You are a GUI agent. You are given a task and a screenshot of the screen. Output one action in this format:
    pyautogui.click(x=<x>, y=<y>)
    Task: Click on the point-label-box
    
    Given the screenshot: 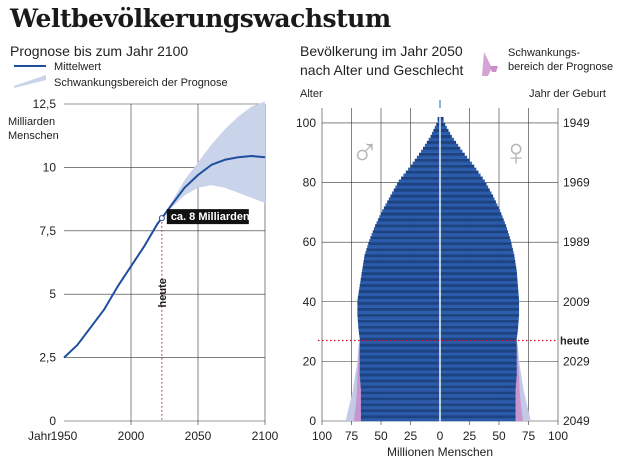 What is the action you would take?
    pyautogui.click(x=207, y=217)
    